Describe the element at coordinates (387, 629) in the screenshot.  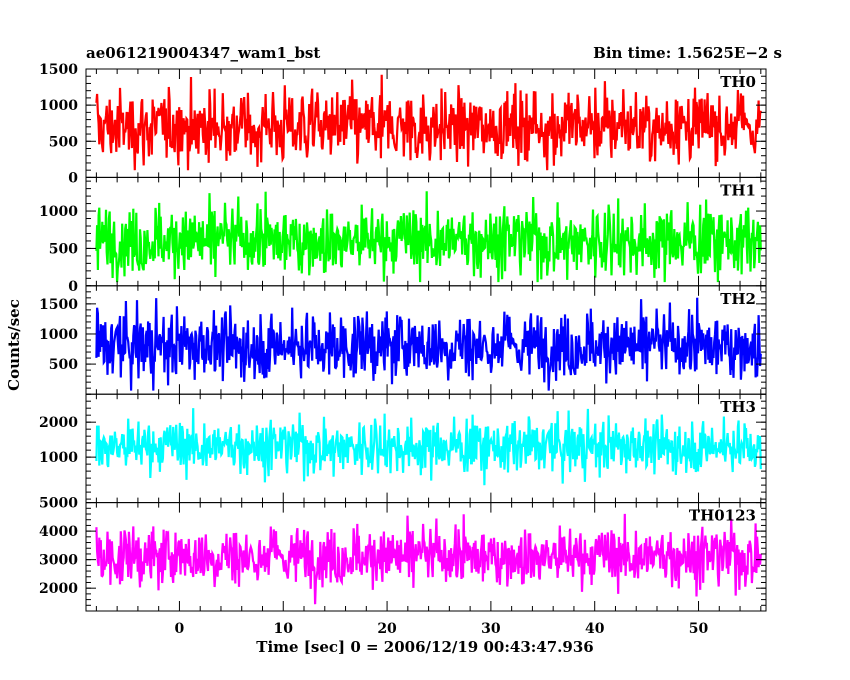
I see `x-tick-label: 20` at that location.